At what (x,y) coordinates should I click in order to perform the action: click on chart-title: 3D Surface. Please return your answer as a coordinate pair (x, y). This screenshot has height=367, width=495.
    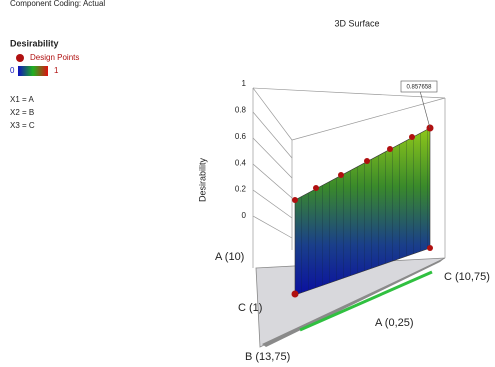
    Looking at the image, I should click on (356, 23).